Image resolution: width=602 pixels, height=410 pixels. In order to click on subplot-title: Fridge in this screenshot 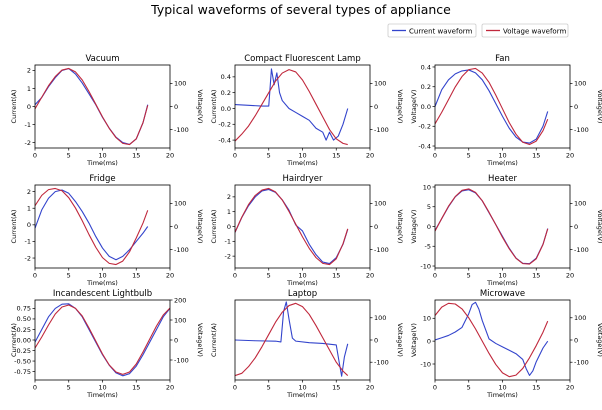, I will do `click(102, 179)`.